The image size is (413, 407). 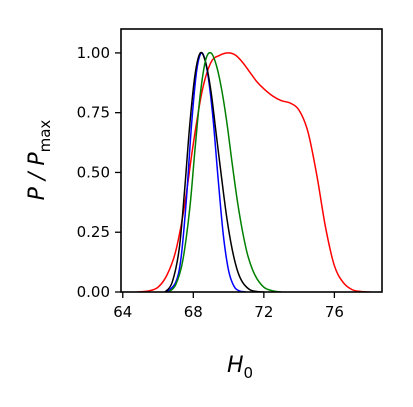 What do you see at coordinates (93, 292) in the screenshot?
I see `y-tick-label: 0.00` at bounding box center [93, 292].